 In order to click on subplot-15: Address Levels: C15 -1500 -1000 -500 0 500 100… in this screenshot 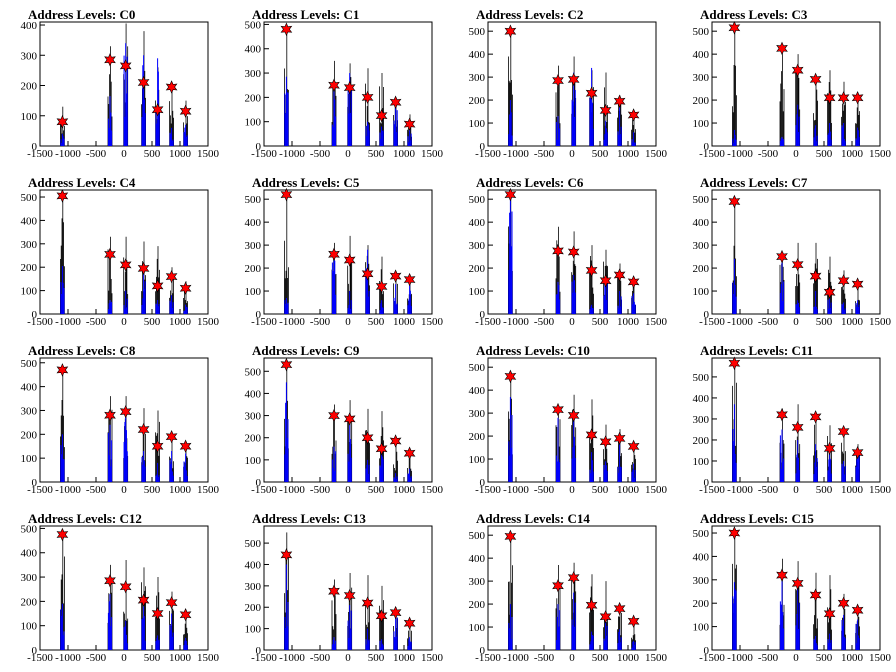, I will do `click(792, 587)`.